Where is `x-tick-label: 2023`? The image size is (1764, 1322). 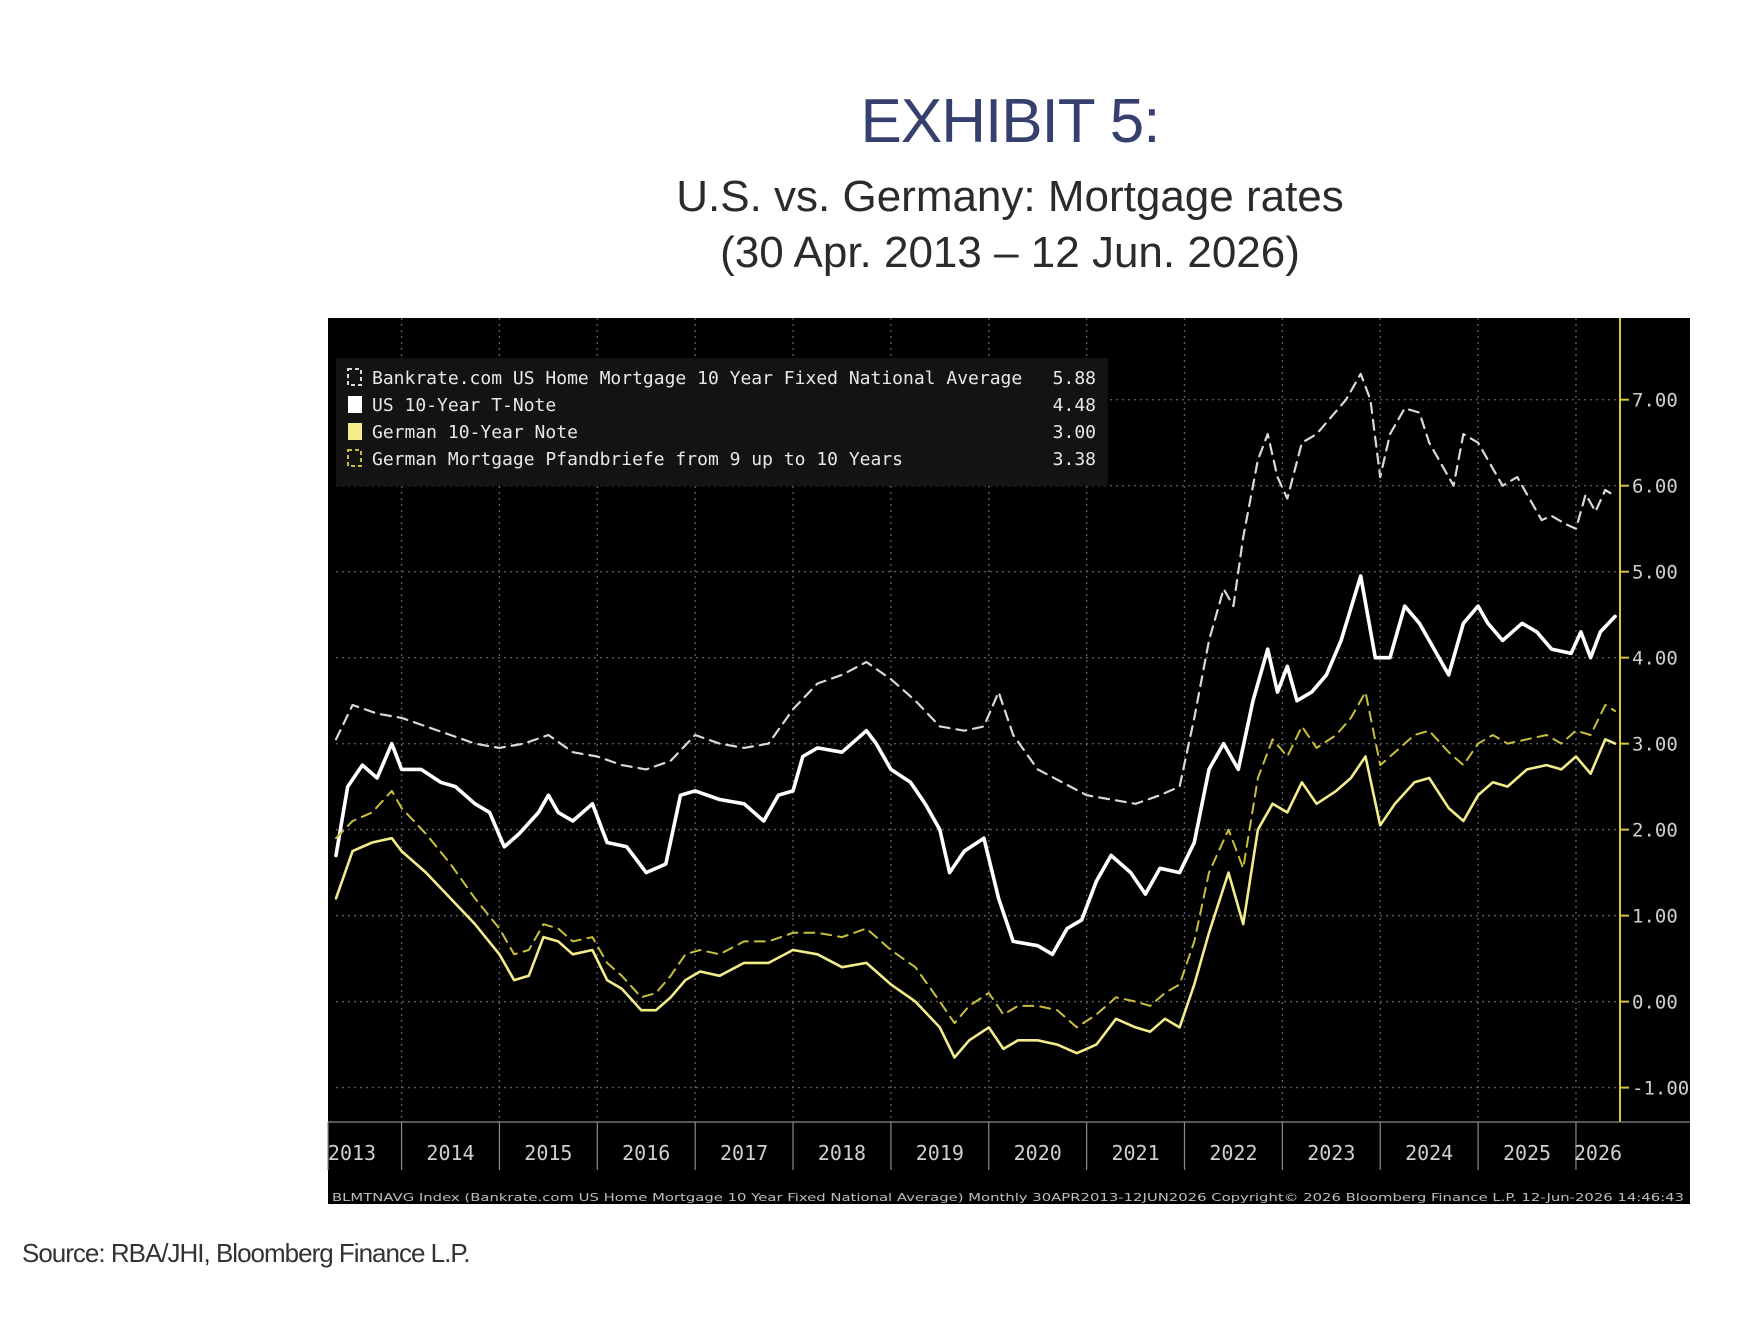 x-tick-label: 2023 is located at coordinates (1331, 1153).